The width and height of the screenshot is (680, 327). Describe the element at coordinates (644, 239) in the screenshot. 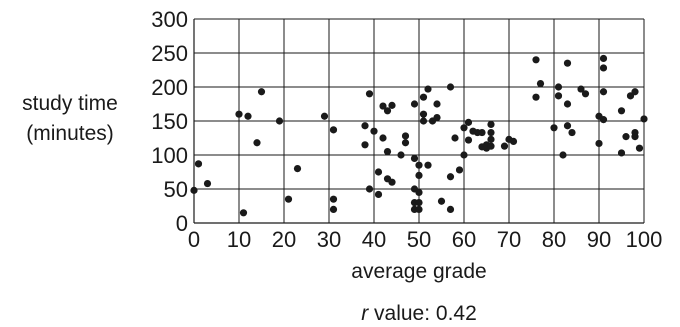

I see `x-tick-label: 100` at that location.